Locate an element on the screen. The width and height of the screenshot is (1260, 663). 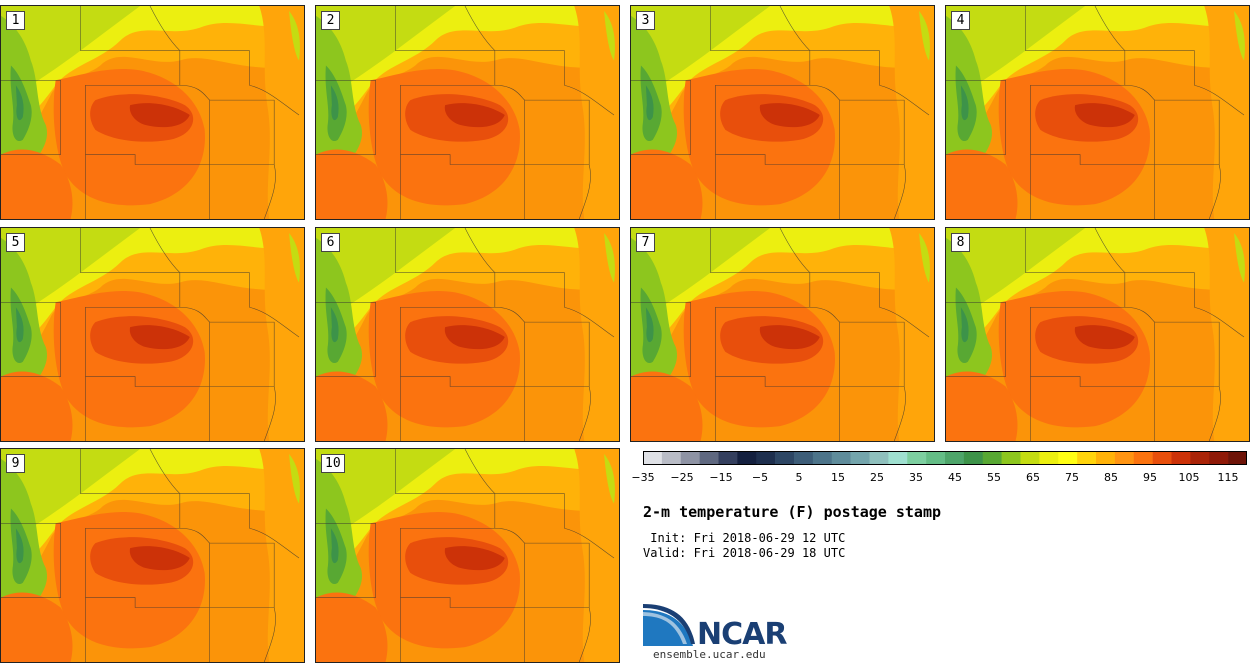
colorbar-tick-label: 115 is located at coordinates (1228, 477).